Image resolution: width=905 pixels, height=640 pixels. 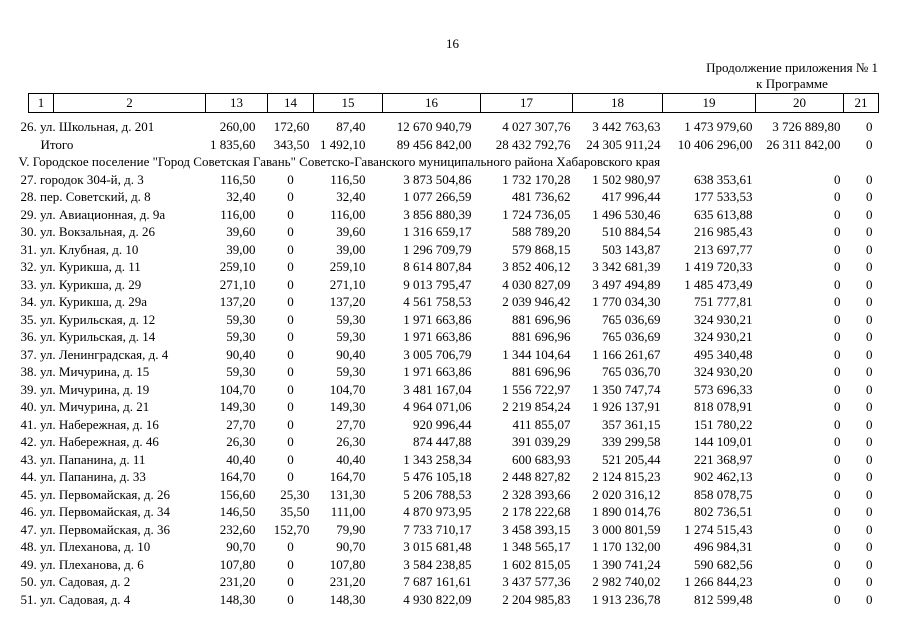 What do you see at coordinates (237, 511) in the screenshot?
I see `value-col-13: 146,50` at bounding box center [237, 511].